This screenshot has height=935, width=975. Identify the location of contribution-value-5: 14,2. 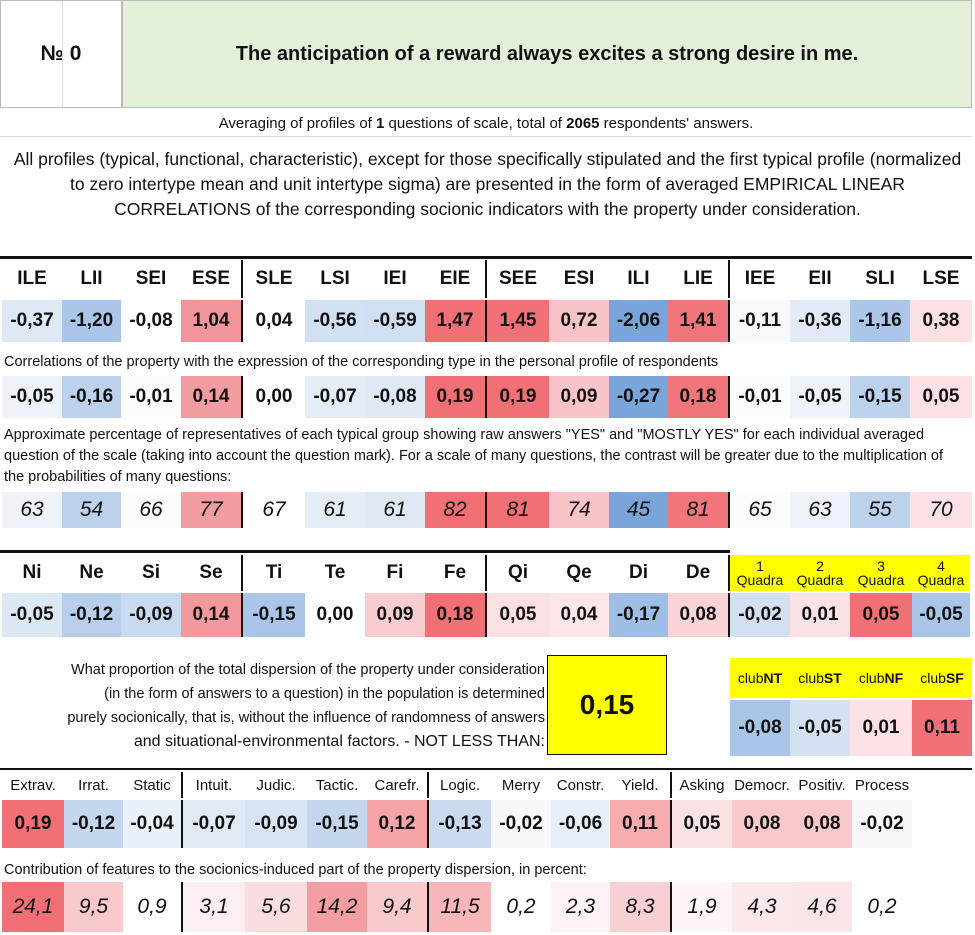
(337, 907).